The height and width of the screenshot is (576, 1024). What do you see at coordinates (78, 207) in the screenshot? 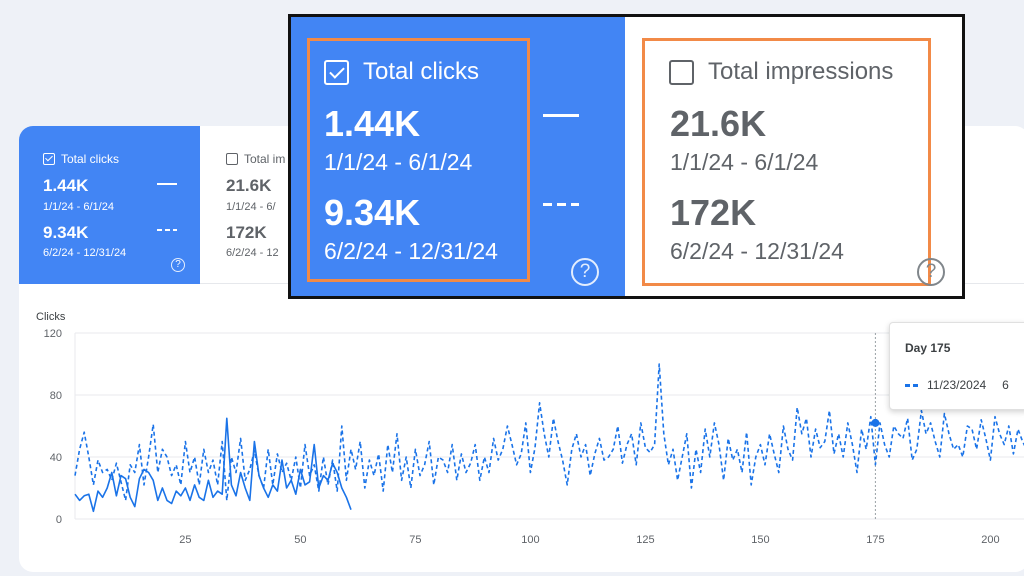
I see `clicks-current-range: 1/1/24 - 6/1/24` at bounding box center [78, 207].